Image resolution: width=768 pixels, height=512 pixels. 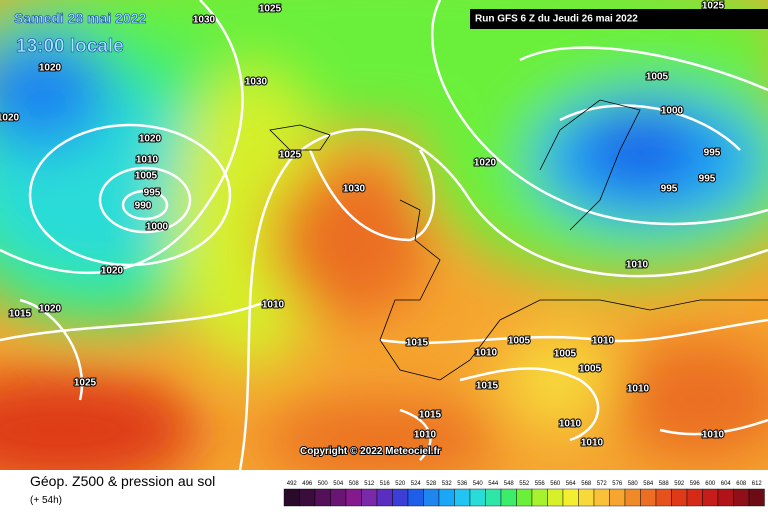 What do you see at coordinates (431, 484) in the screenshot?
I see `colorbar-label: 528` at bounding box center [431, 484].